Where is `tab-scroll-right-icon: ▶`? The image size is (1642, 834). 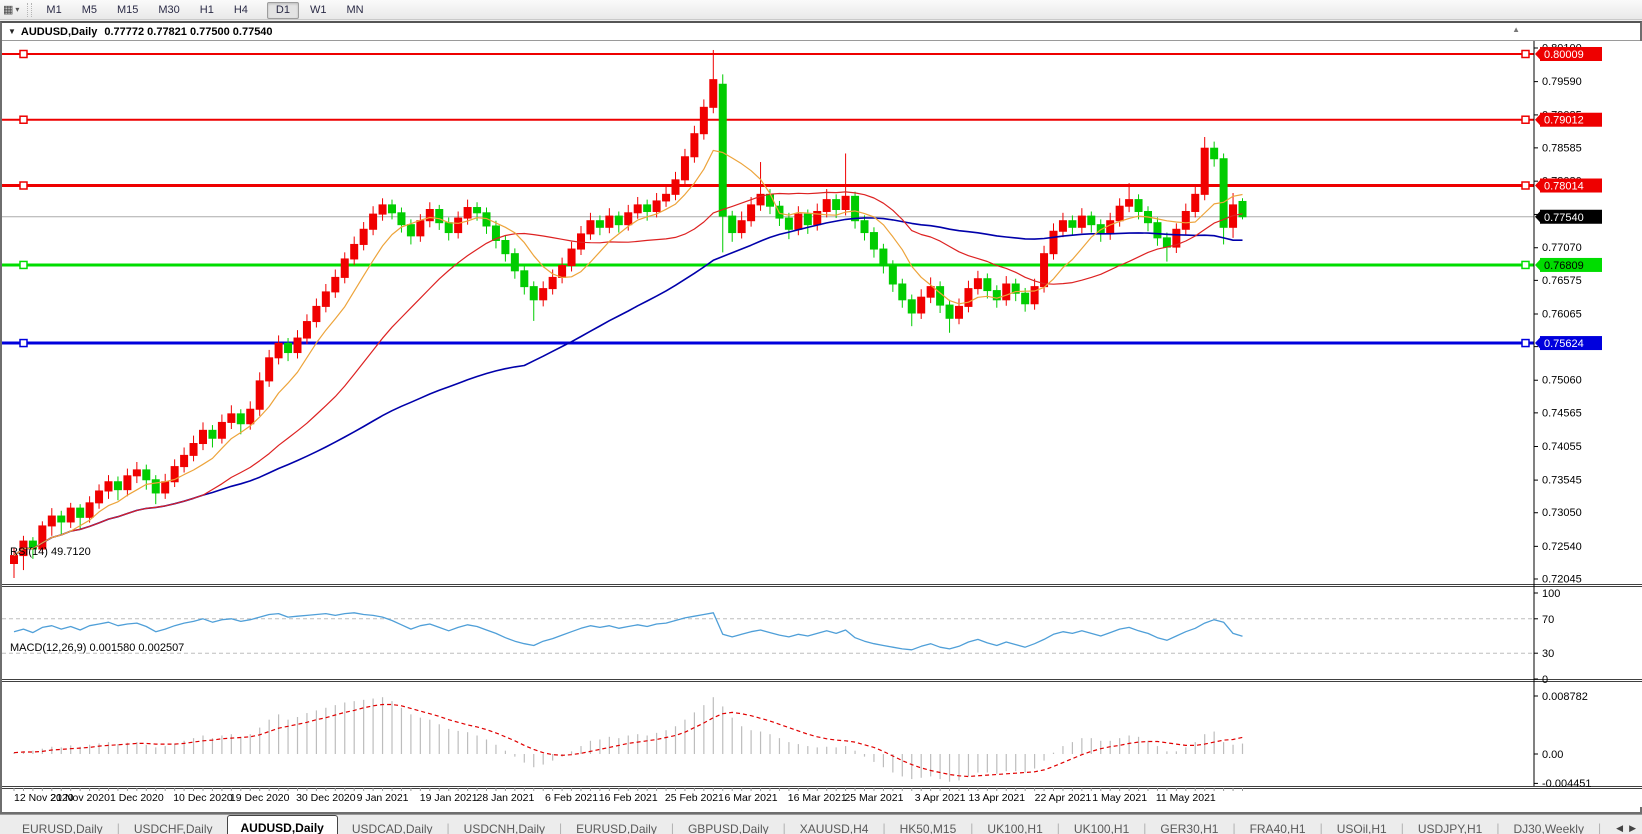
tab-scroll-right-icon: ▶ is located at coordinates (1632, 828).